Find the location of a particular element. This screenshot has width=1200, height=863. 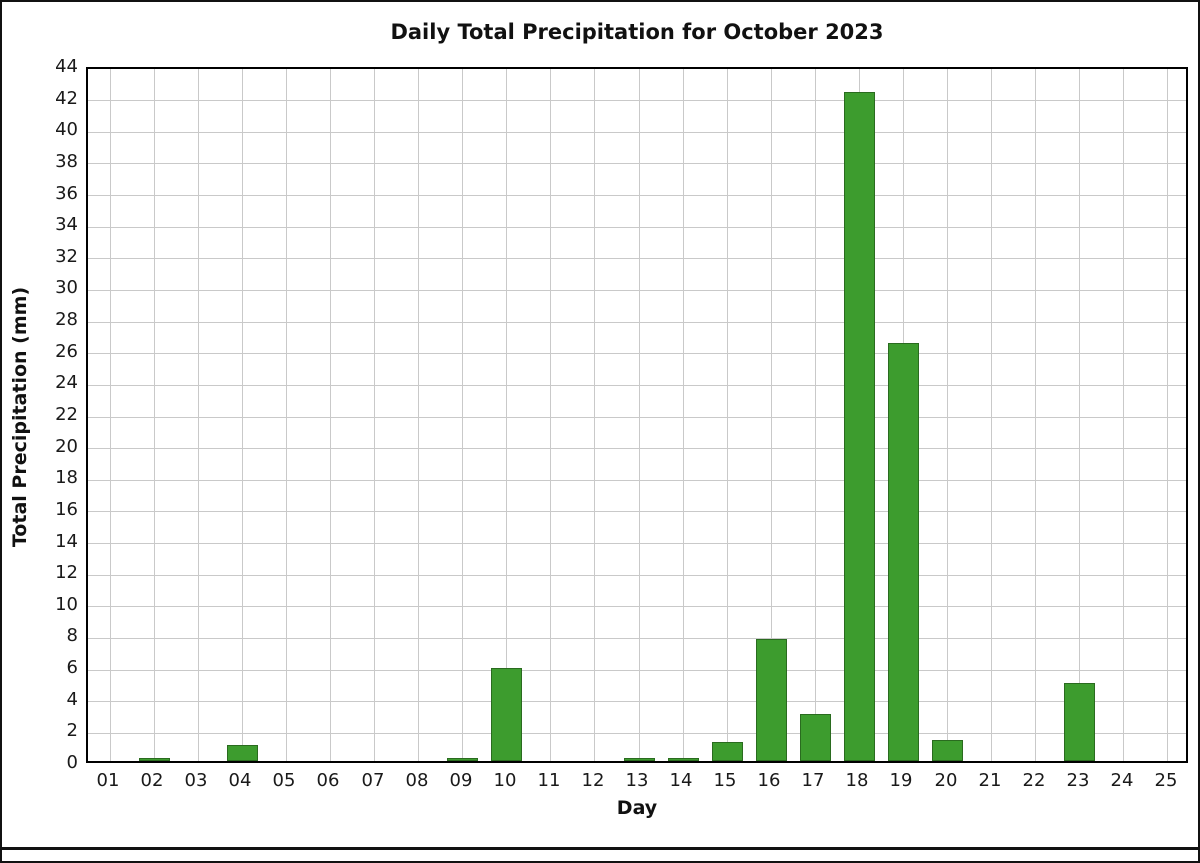

y-tick-label: 42 is located at coordinates (66, 98).